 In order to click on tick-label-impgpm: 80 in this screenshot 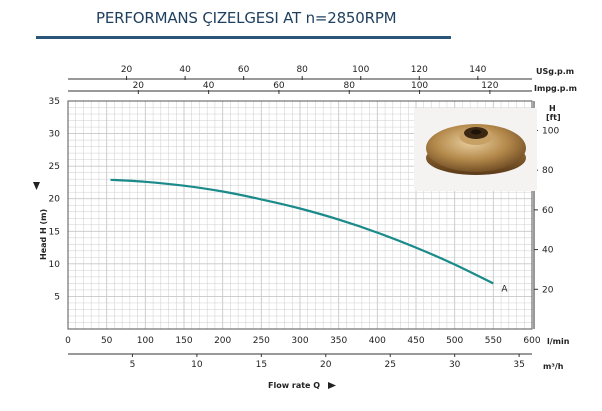, I will do `click(350, 86)`.